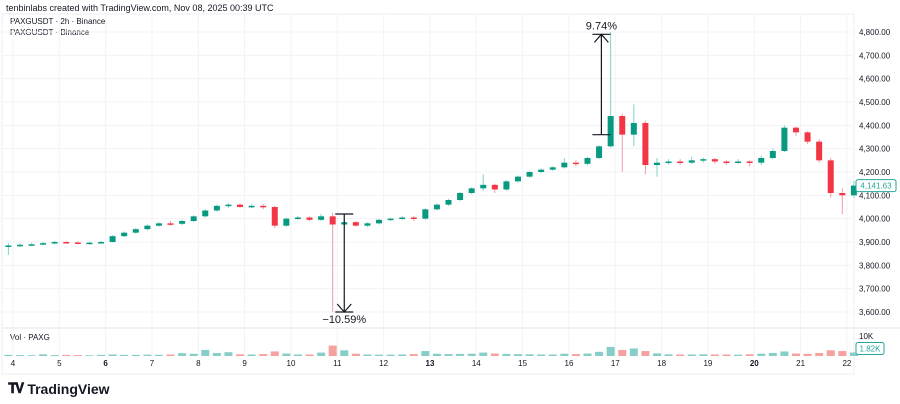 The height and width of the screenshot is (404, 900). Describe the element at coordinates (875, 79) in the screenshot. I see `price-tick-label: 4,600.00` at that location.